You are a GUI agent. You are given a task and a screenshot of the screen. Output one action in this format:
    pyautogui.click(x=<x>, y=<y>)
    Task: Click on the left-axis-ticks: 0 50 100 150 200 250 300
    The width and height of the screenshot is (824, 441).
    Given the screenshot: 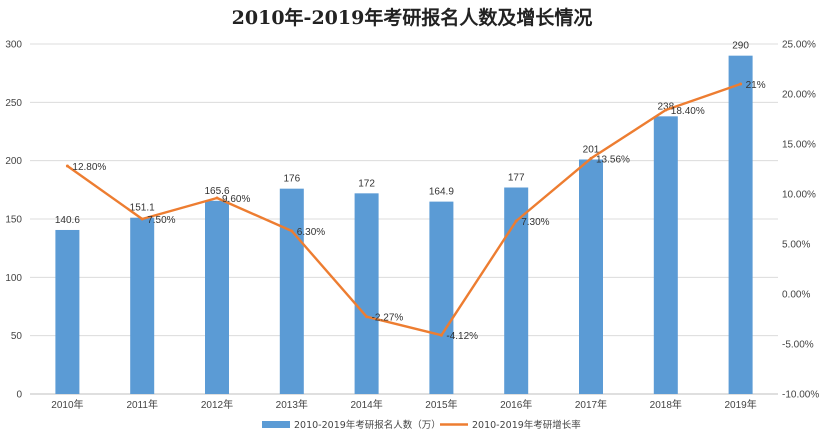 What is the action you would take?
    pyautogui.click(x=13, y=220)
    